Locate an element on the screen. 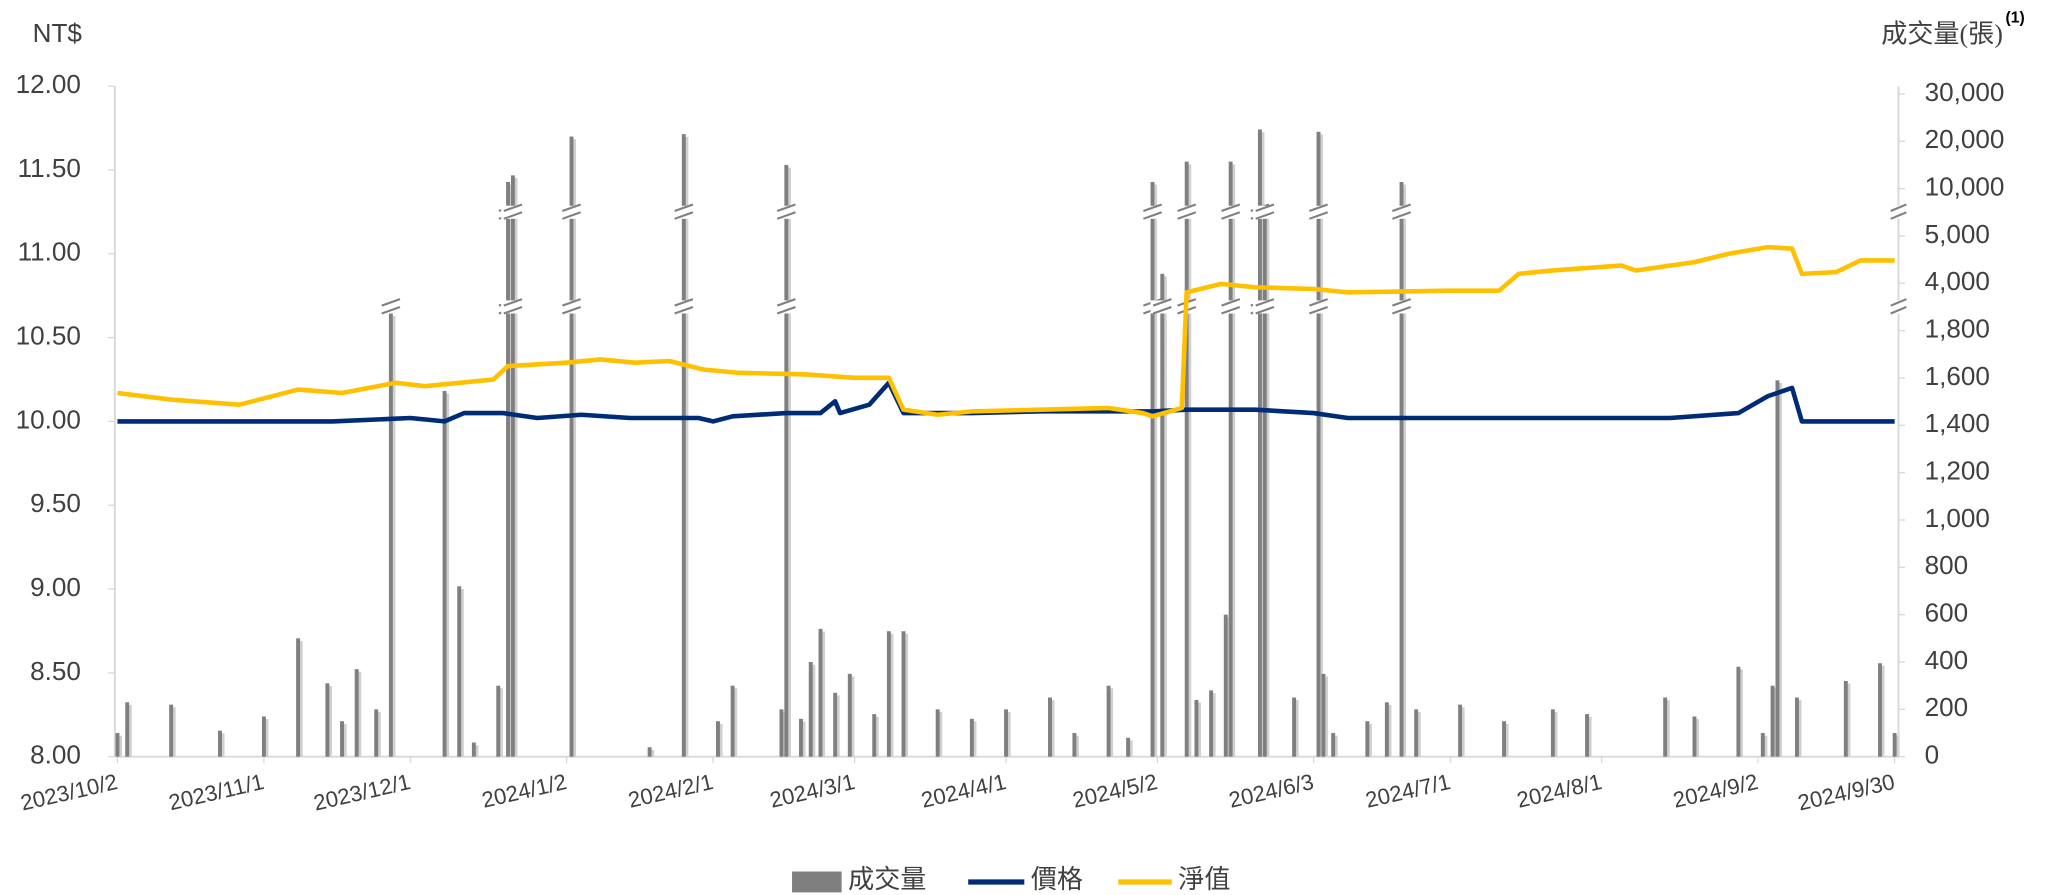  y2-tick-label: 600 is located at coordinates (1947, 613).